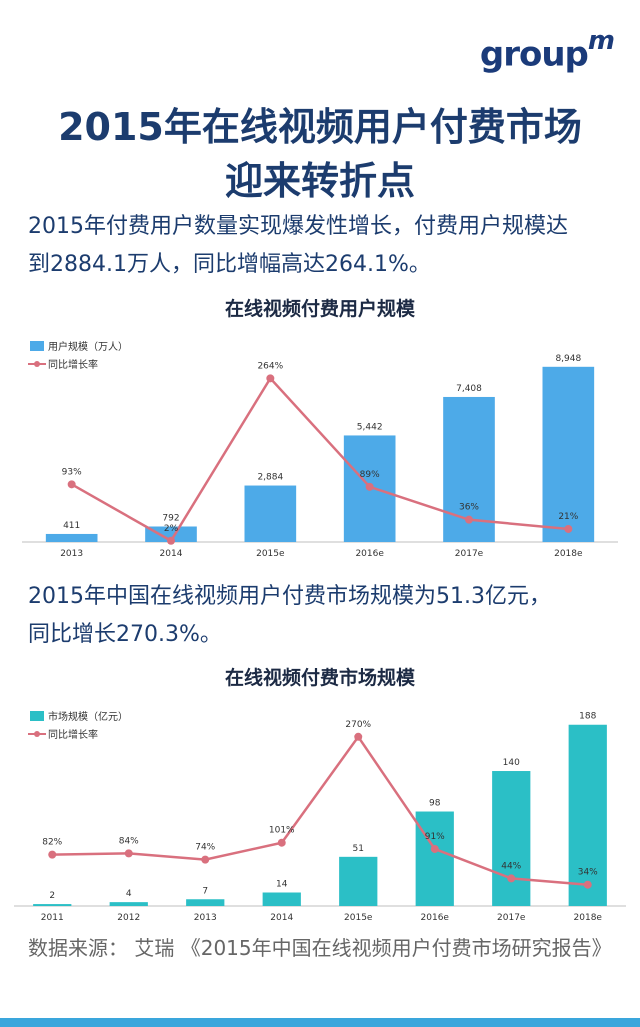  What do you see at coordinates (601, 41) in the screenshot?
I see `logo-mark: m` at bounding box center [601, 41].